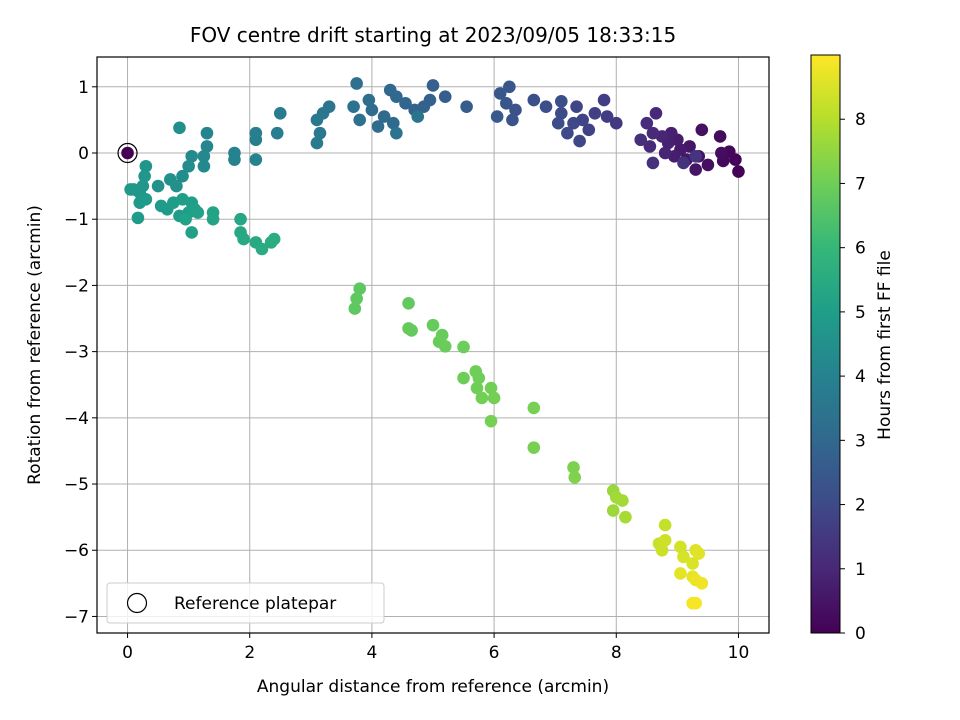 This screenshot has height=720, width=960. Describe the element at coordinates (76, 220) in the screenshot. I see `y-tick-label: −1` at that location.